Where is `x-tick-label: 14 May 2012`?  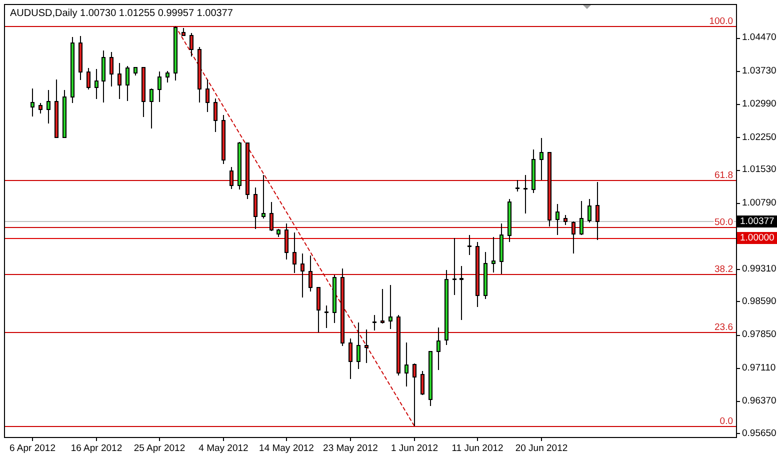
x-tick-label: 14 May 2012 is located at coordinates (286, 448).